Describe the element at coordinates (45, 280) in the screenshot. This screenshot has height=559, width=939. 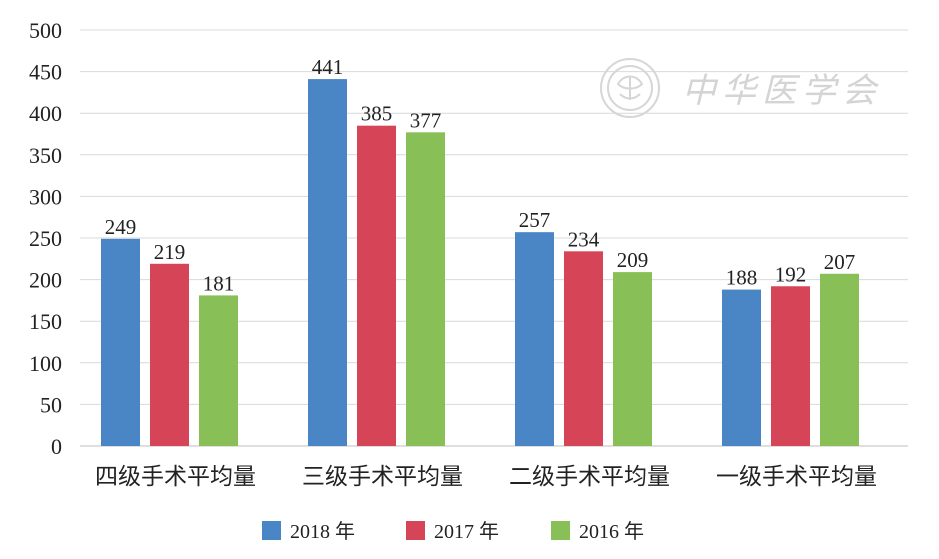
I see `y-tick-label: 200` at that location.